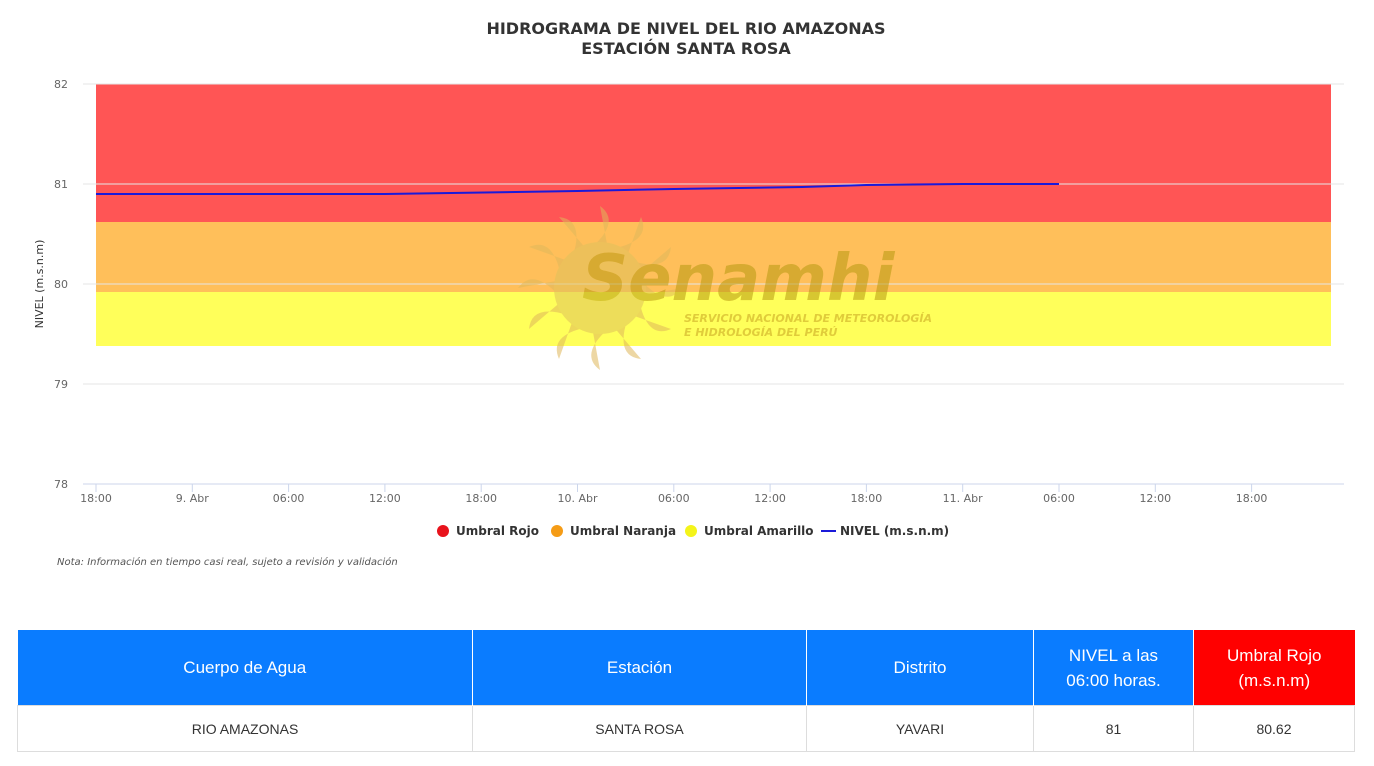  I want to click on y-tick-label: 82, so click(61, 84).